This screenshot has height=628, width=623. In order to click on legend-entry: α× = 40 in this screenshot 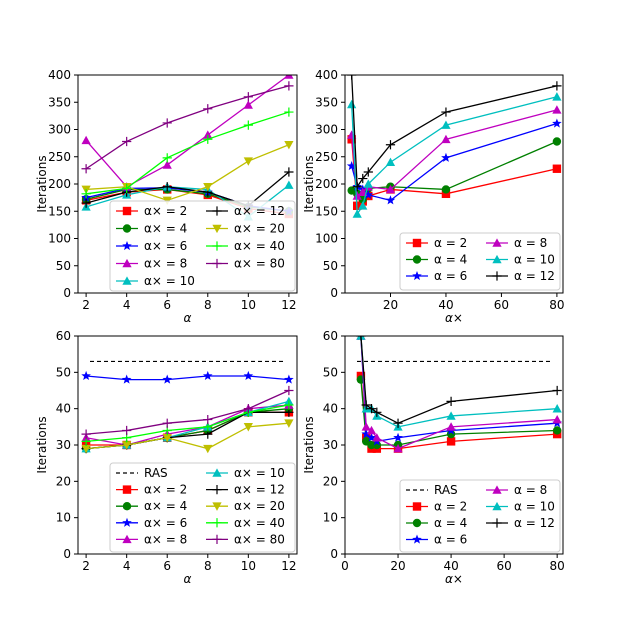, I will do `click(245, 246)`.